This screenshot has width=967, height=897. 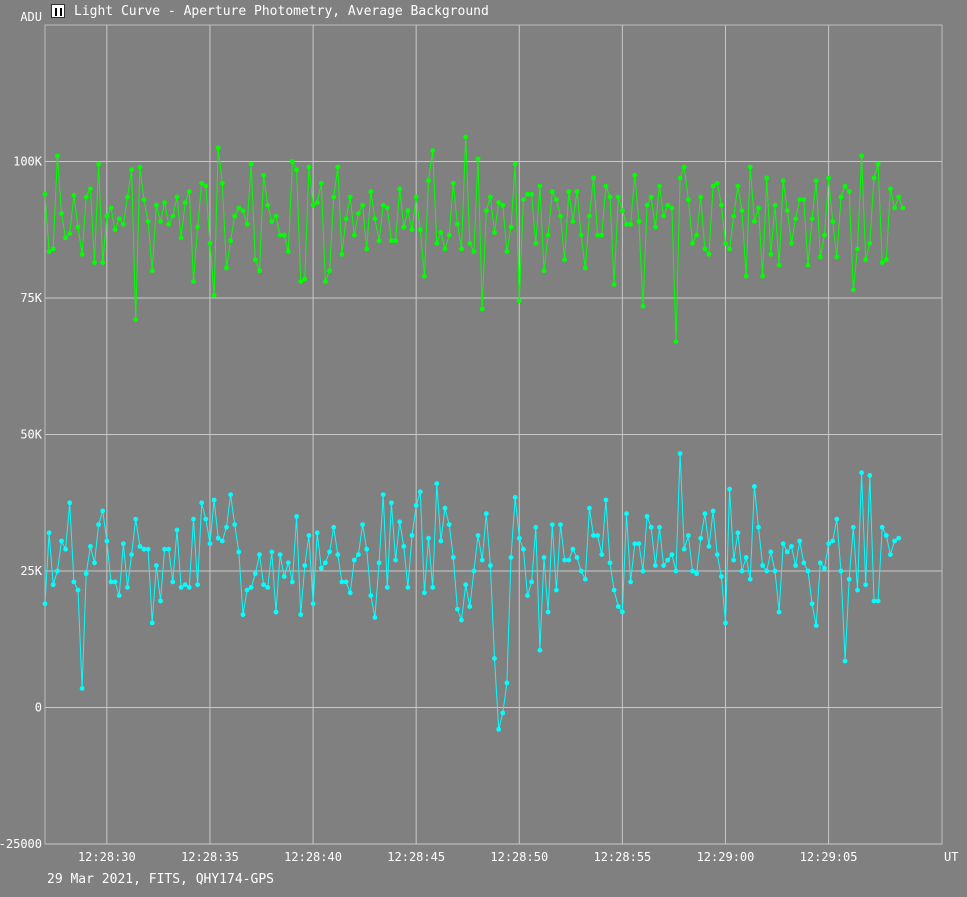 What do you see at coordinates (58, 11) in the screenshot?
I see `light-curve-app-icon` at bounding box center [58, 11].